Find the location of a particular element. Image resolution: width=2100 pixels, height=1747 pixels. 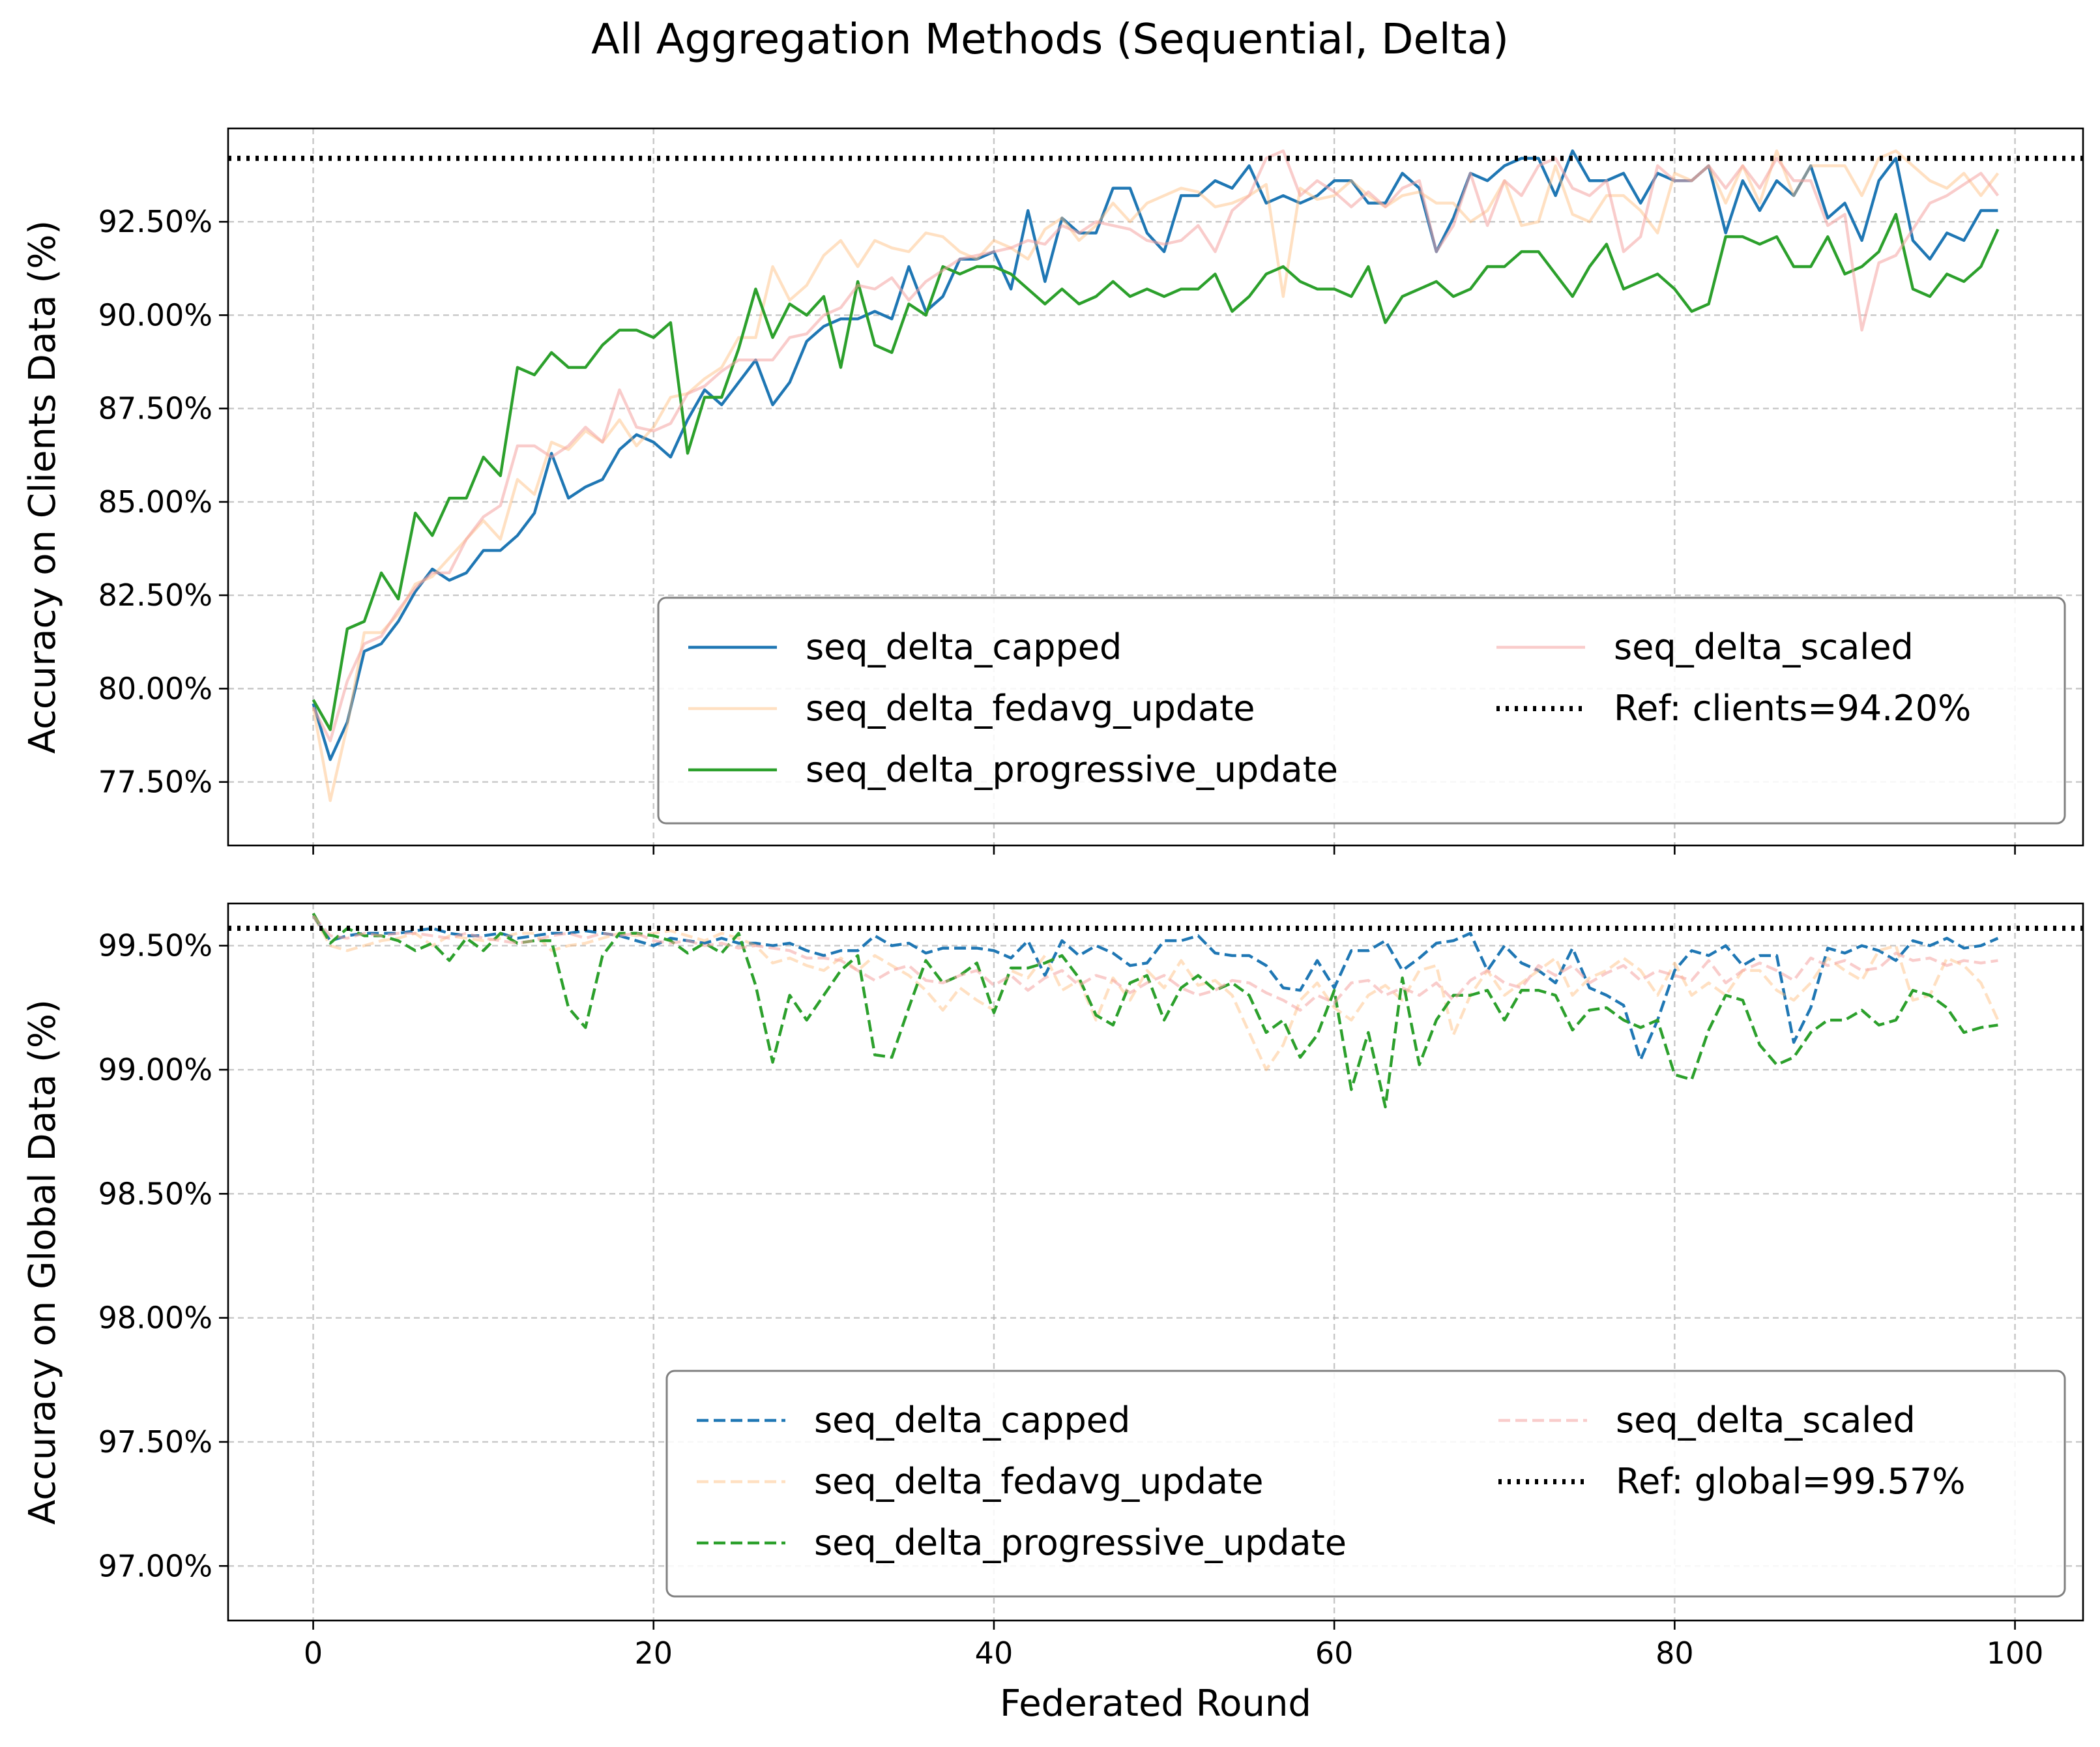

series-line-seq-delta-capped is located at coordinates (1155, 988).